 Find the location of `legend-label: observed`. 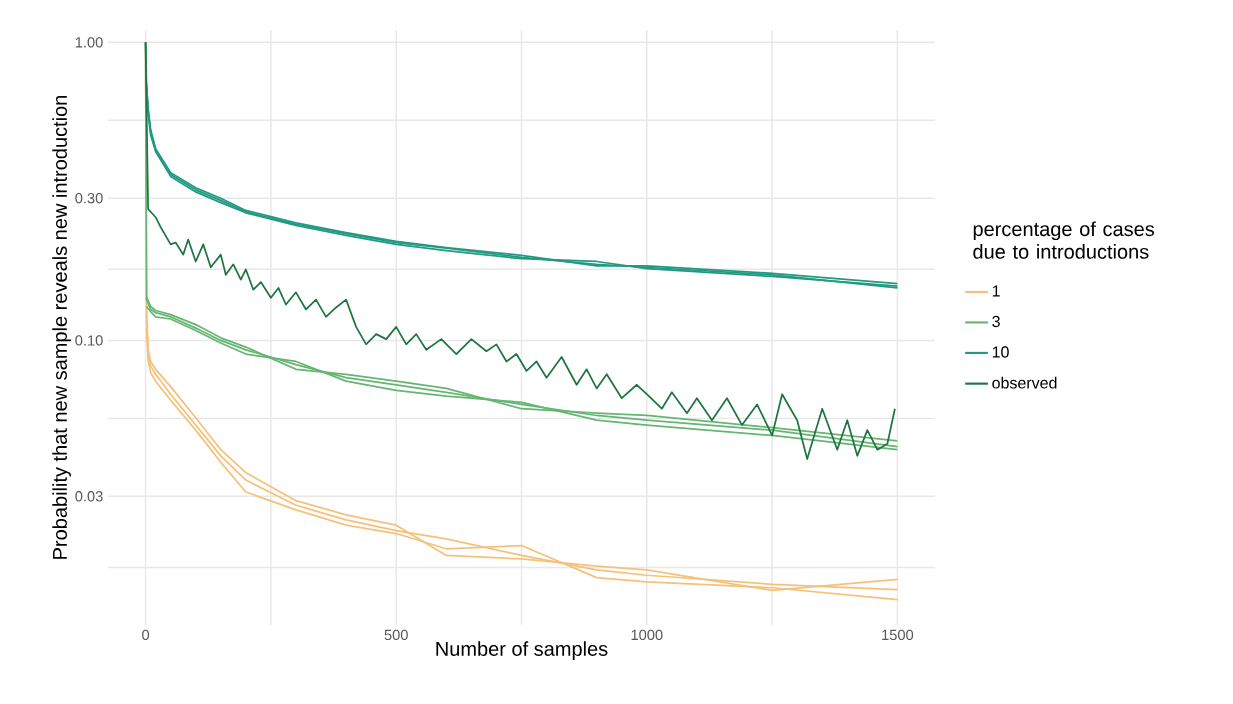

legend-label: observed is located at coordinates (1024, 382).